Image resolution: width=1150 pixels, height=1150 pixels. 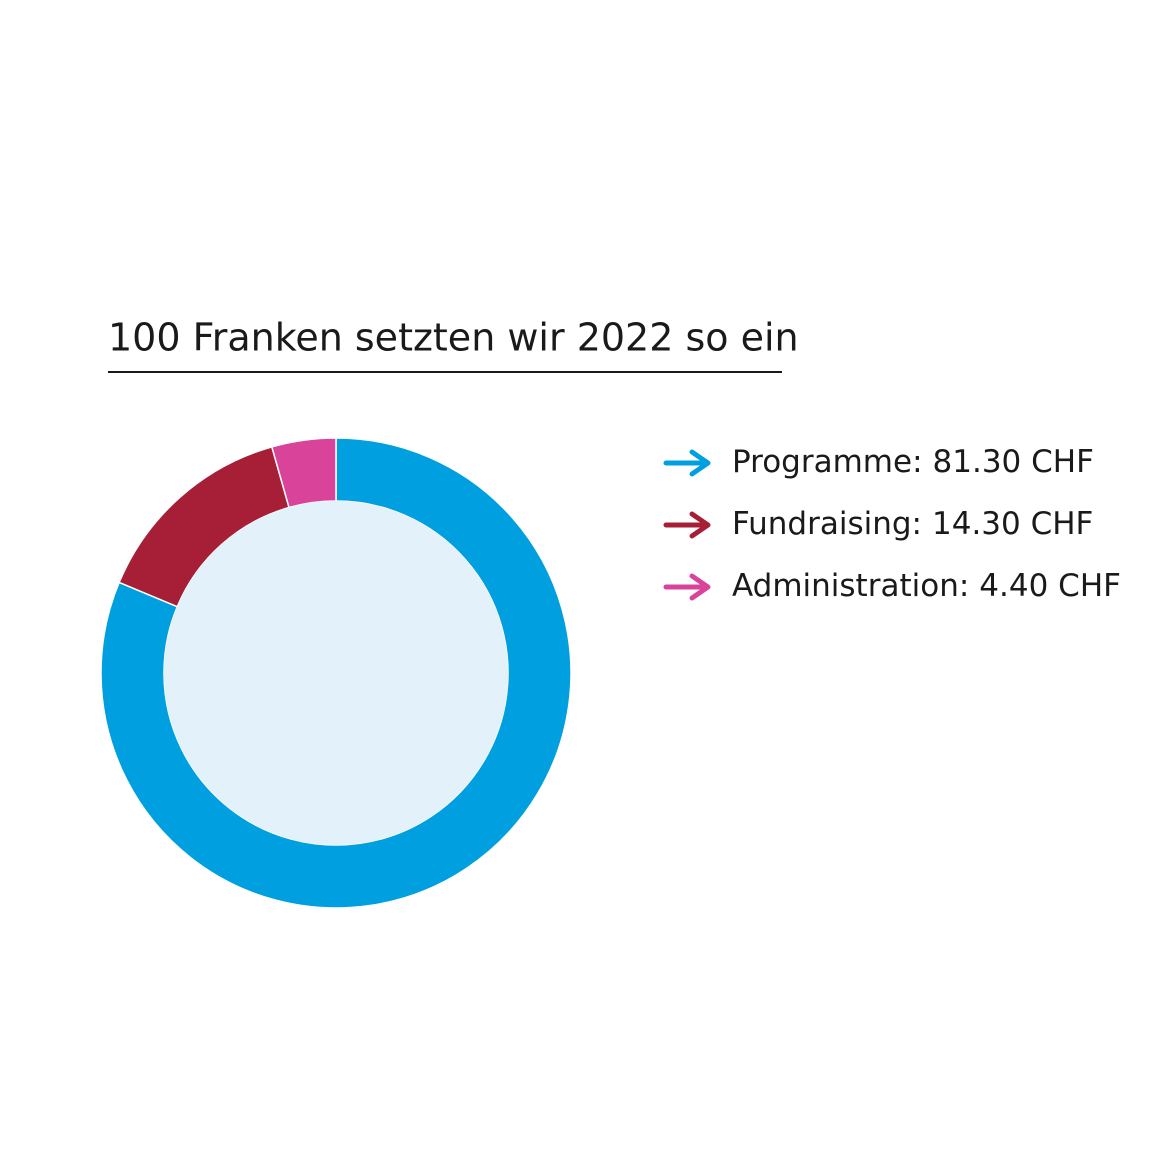 What do you see at coordinates (336, 673) in the screenshot?
I see `donut-hole` at bounding box center [336, 673].